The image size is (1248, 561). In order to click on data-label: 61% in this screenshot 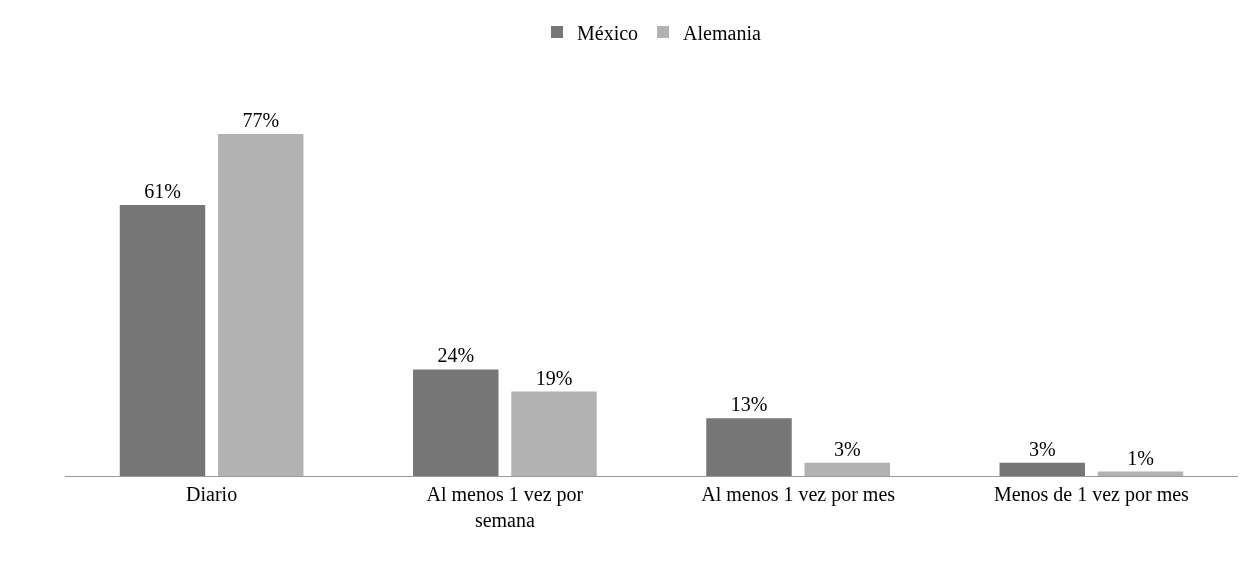, I will do `click(162, 191)`.